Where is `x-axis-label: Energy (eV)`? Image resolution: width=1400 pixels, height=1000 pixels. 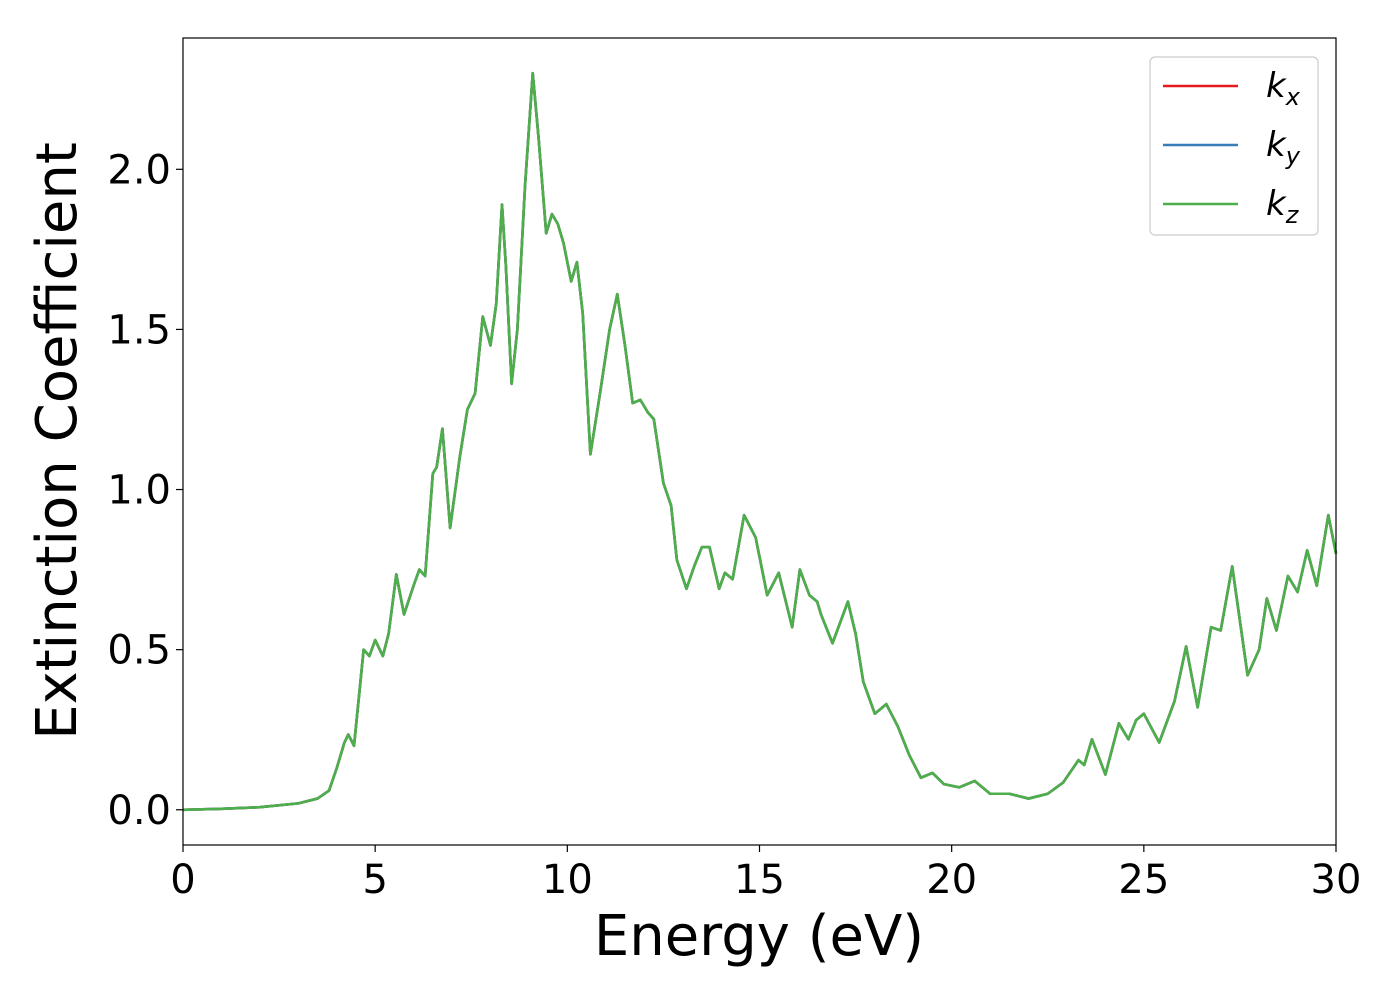 x-axis-label: Energy (eV) is located at coordinates (759, 936).